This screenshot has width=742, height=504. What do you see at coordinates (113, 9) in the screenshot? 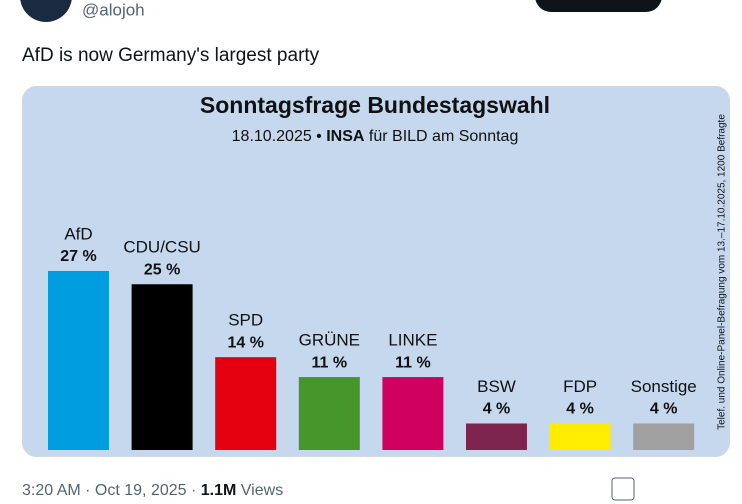
I see `handle: @alojoh` at bounding box center [113, 9].